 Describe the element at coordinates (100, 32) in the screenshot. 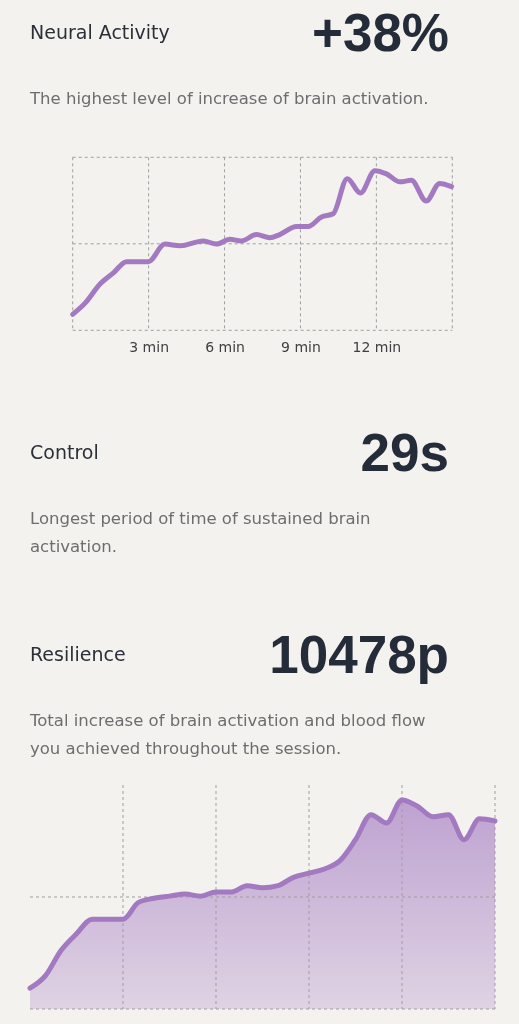

I see `chart-title: Neural Activity` at that location.